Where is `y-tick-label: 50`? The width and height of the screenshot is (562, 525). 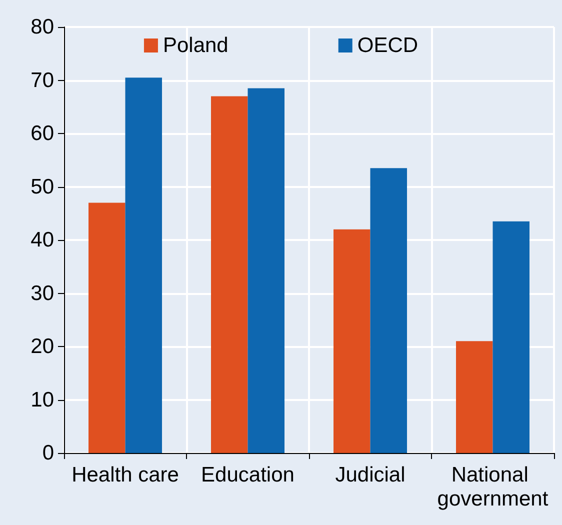
y-tick-label: 50 is located at coordinates (42, 186).